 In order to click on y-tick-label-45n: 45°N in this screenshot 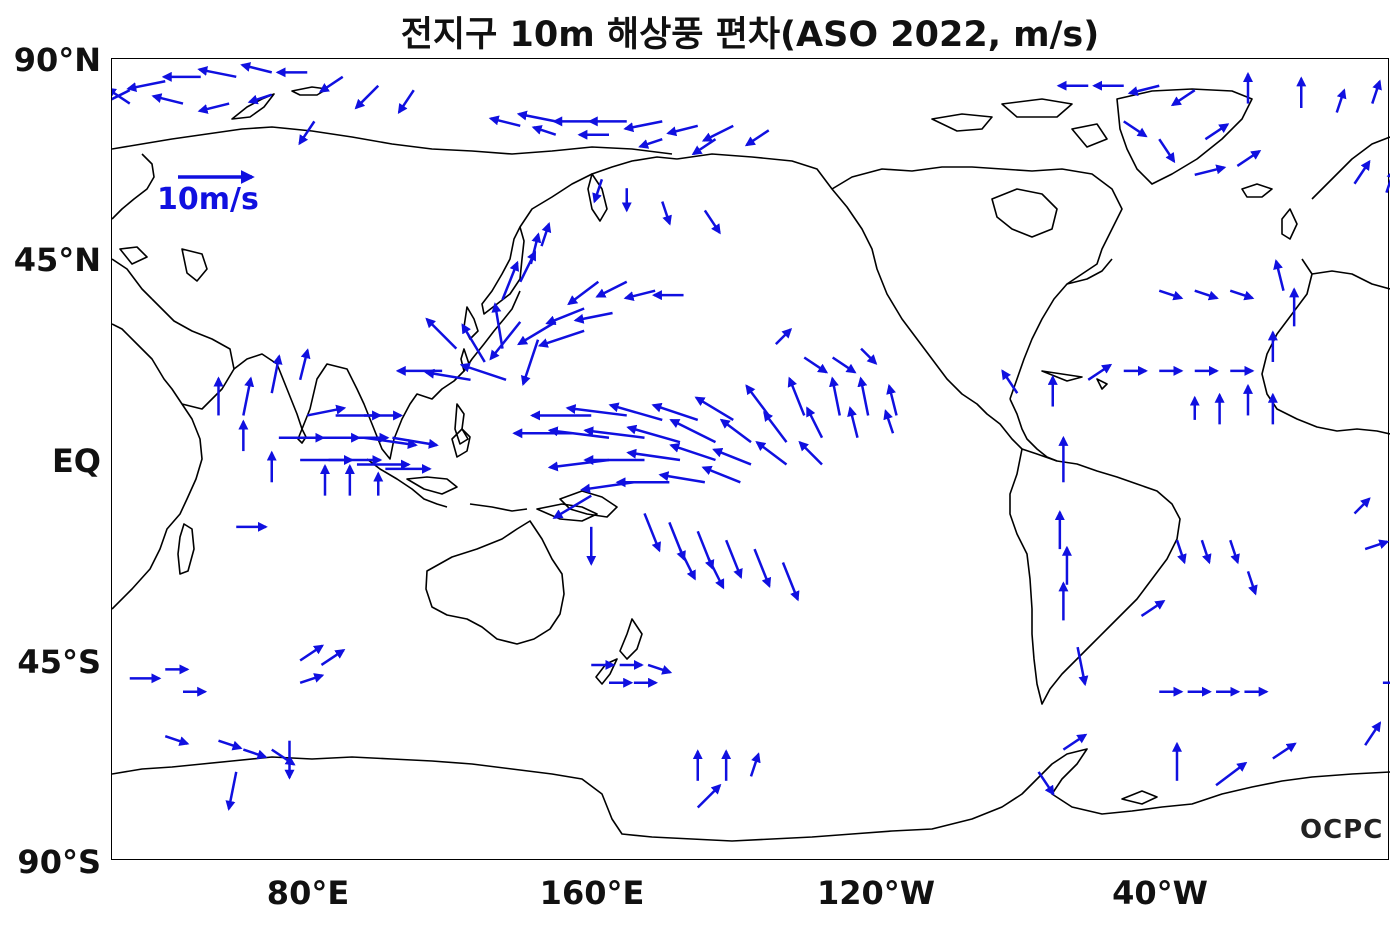, I will do `click(57, 260)`.